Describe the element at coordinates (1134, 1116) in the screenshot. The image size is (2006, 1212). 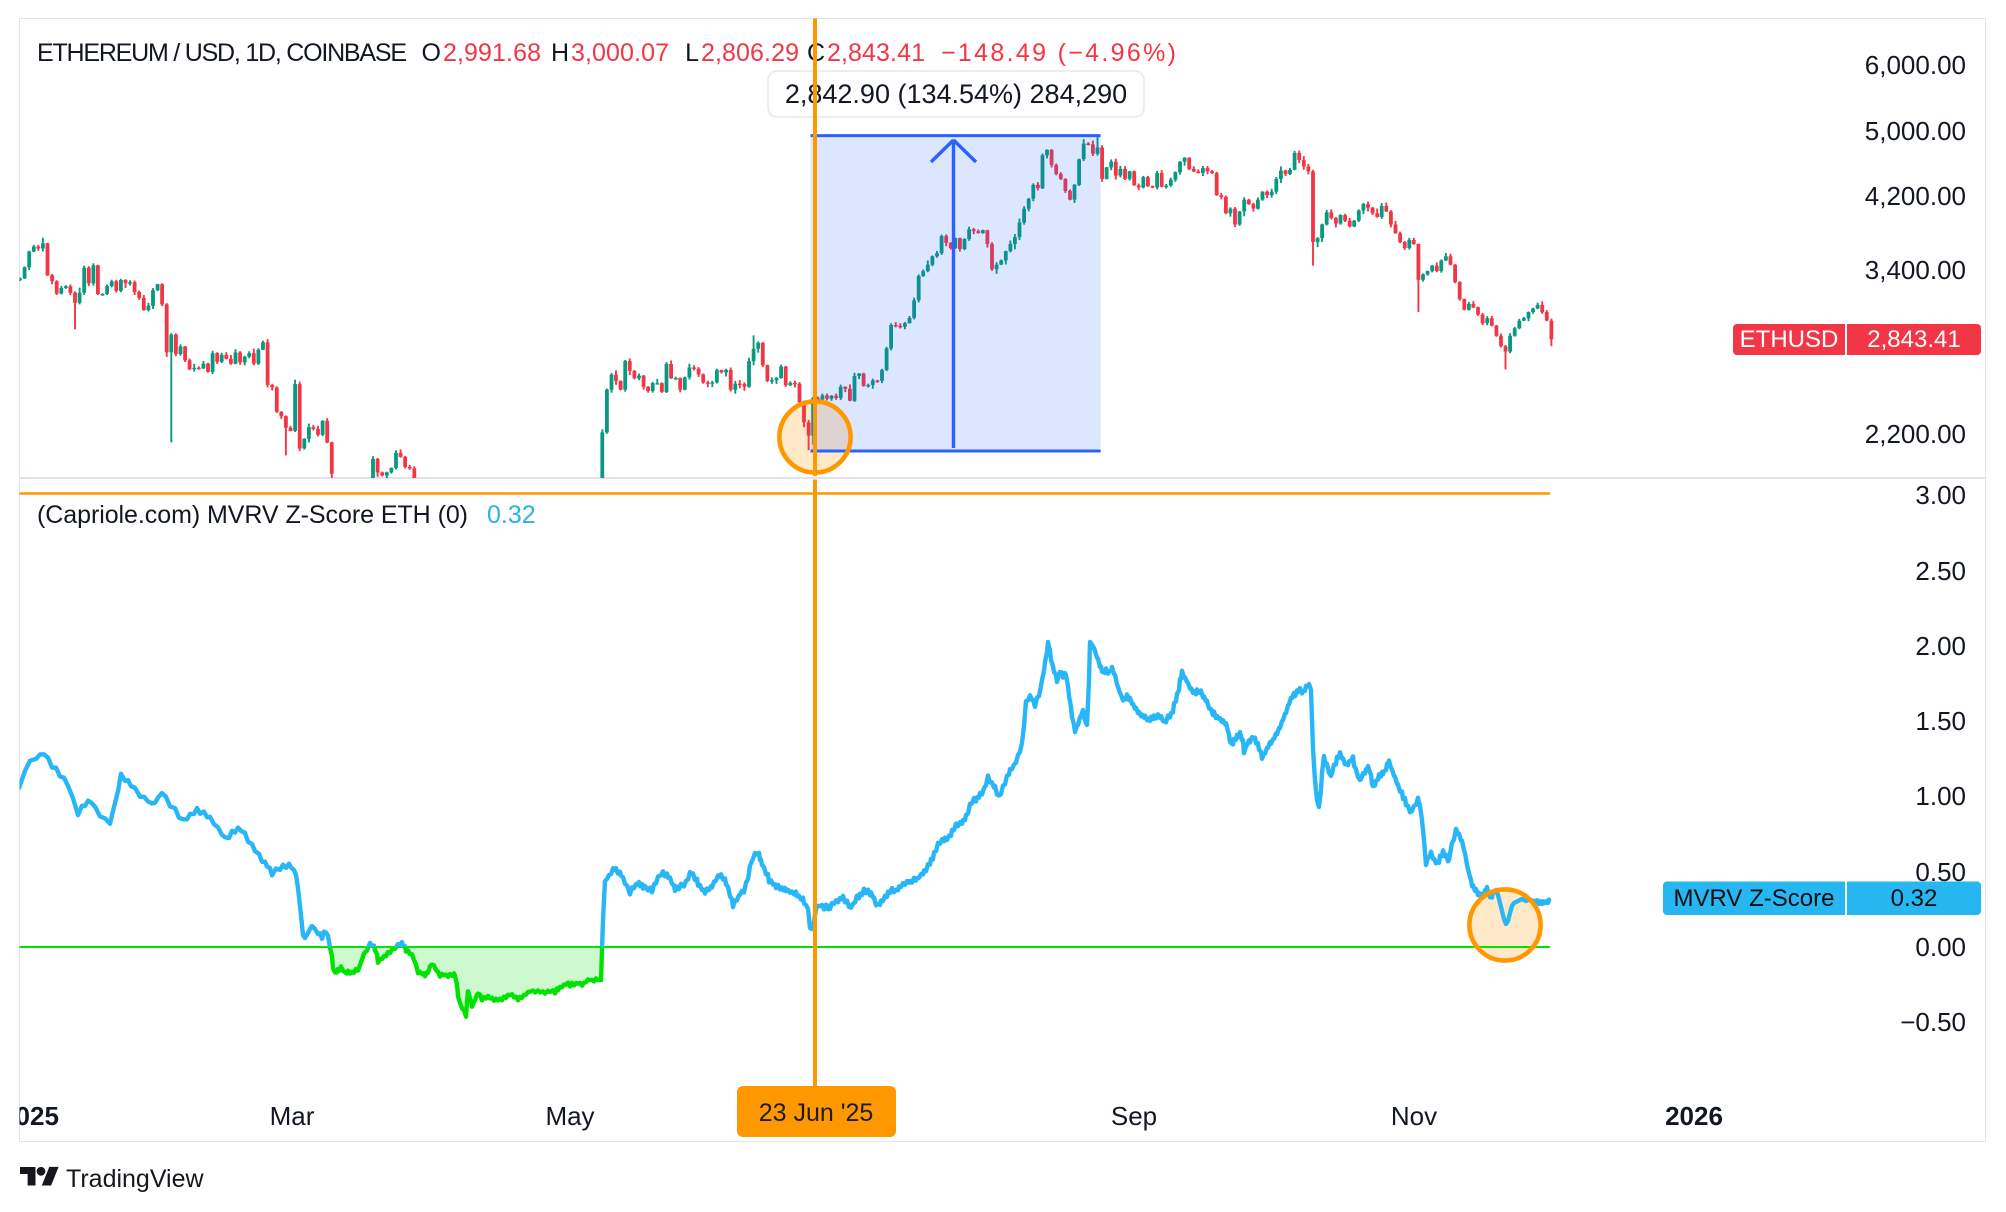
I see `svg-text: Sep` at that location.